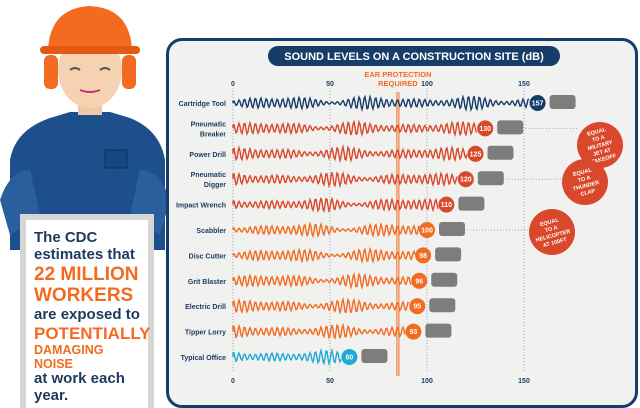 Image resolution: width=640 pixels, height=408 pixels. I want to click on tick-label-bottom: 150, so click(524, 381).